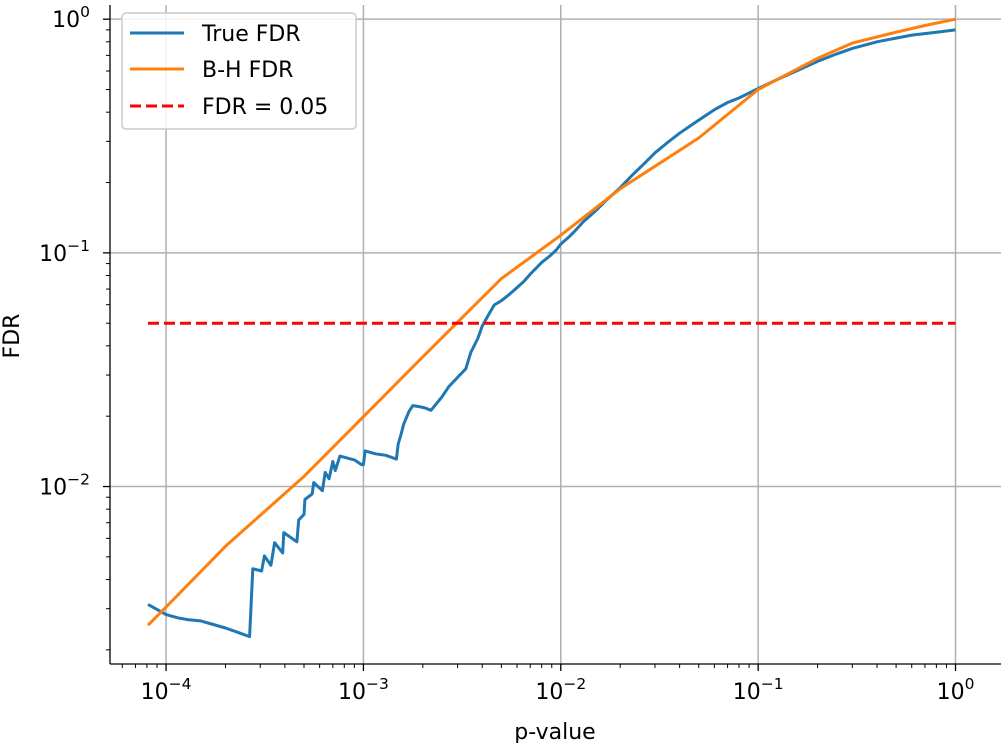 The height and width of the screenshot is (743, 1002). What do you see at coordinates (554, 731) in the screenshot?
I see `x-axis-label: p-value` at bounding box center [554, 731].